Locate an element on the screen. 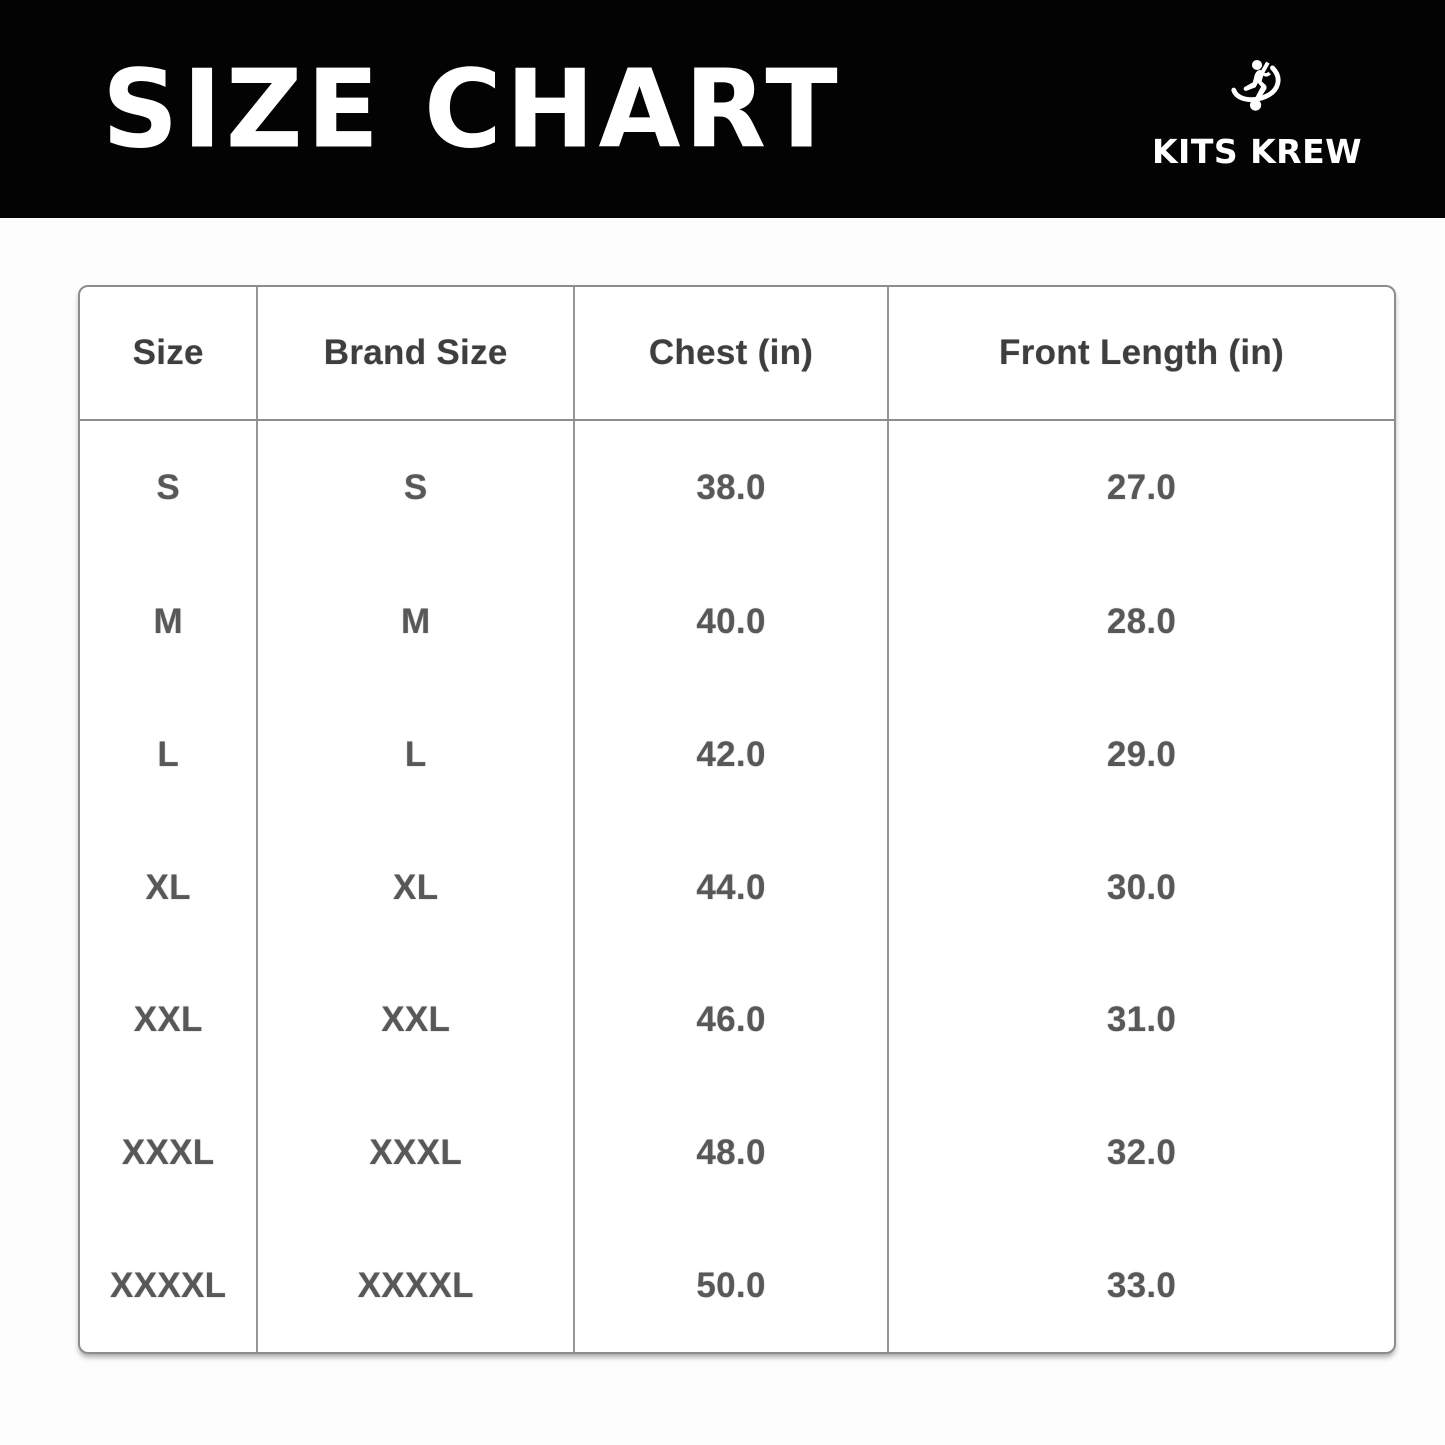  cell-chest: 48.0 is located at coordinates (732, 1153).